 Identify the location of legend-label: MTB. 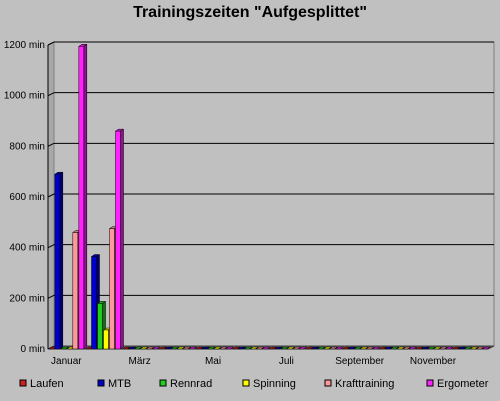
(119, 384).